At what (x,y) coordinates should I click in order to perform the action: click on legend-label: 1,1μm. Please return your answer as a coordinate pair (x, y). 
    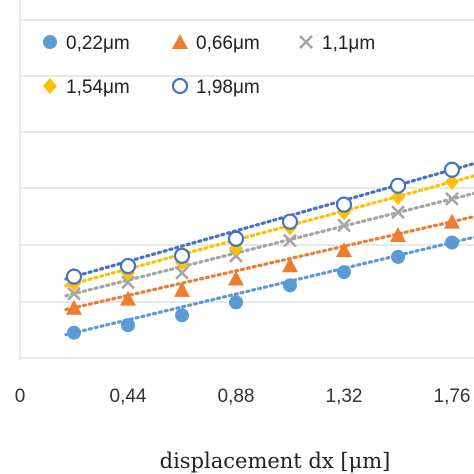
    Looking at the image, I should click on (348, 43).